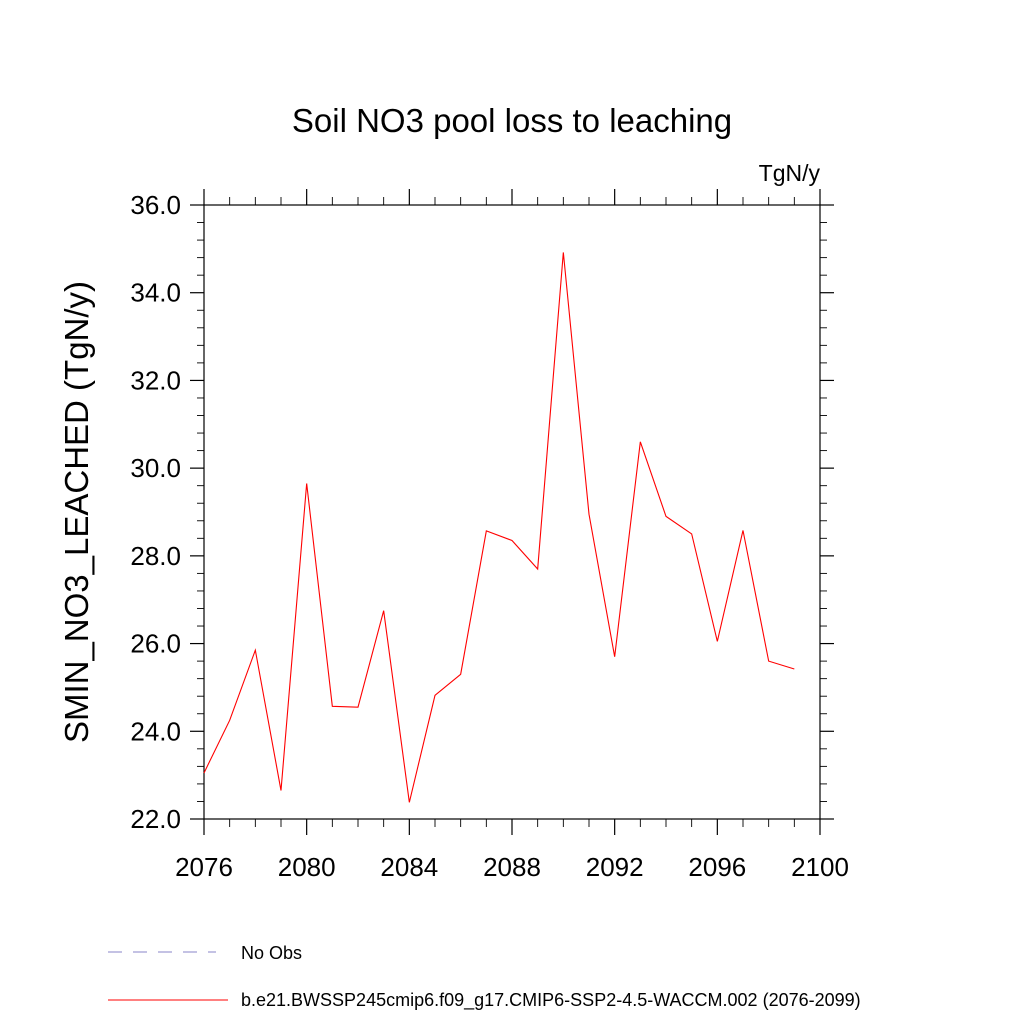  I want to click on y-tick-label: 24.0, so click(155, 731).